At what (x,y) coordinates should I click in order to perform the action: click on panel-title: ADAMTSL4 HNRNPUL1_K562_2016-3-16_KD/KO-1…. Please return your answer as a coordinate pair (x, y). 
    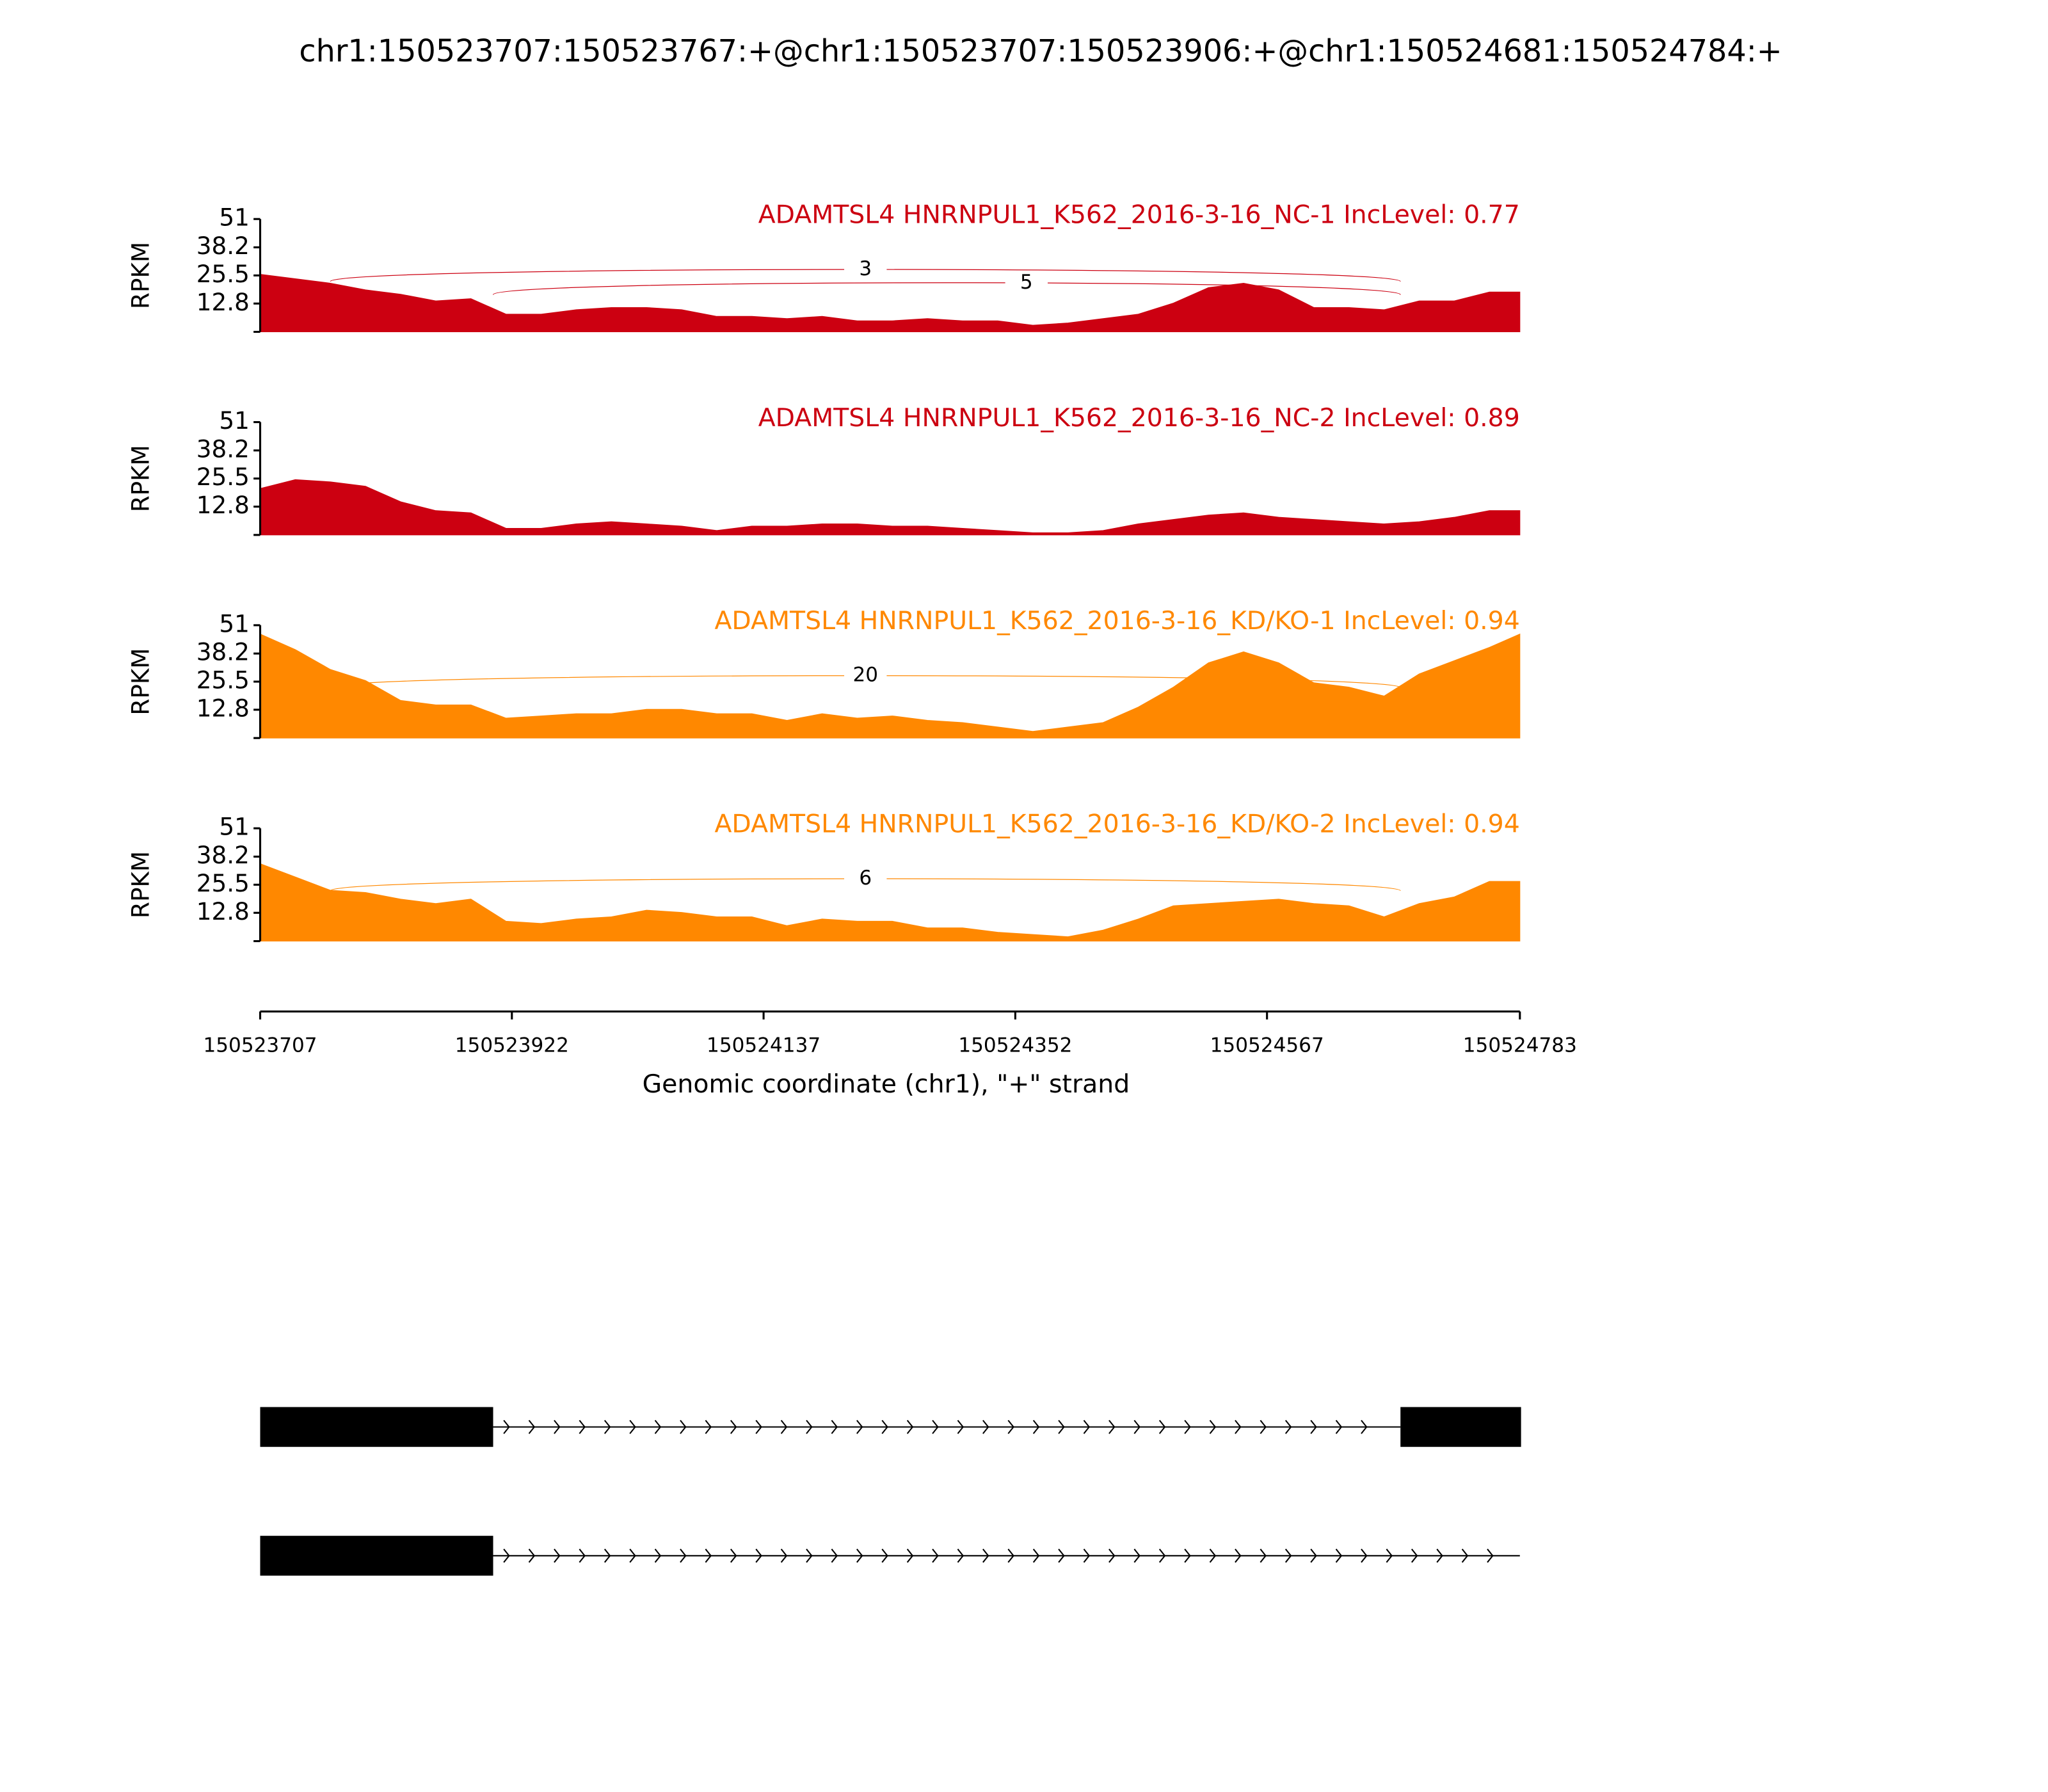
    Looking at the image, I should click on (1116, 621).